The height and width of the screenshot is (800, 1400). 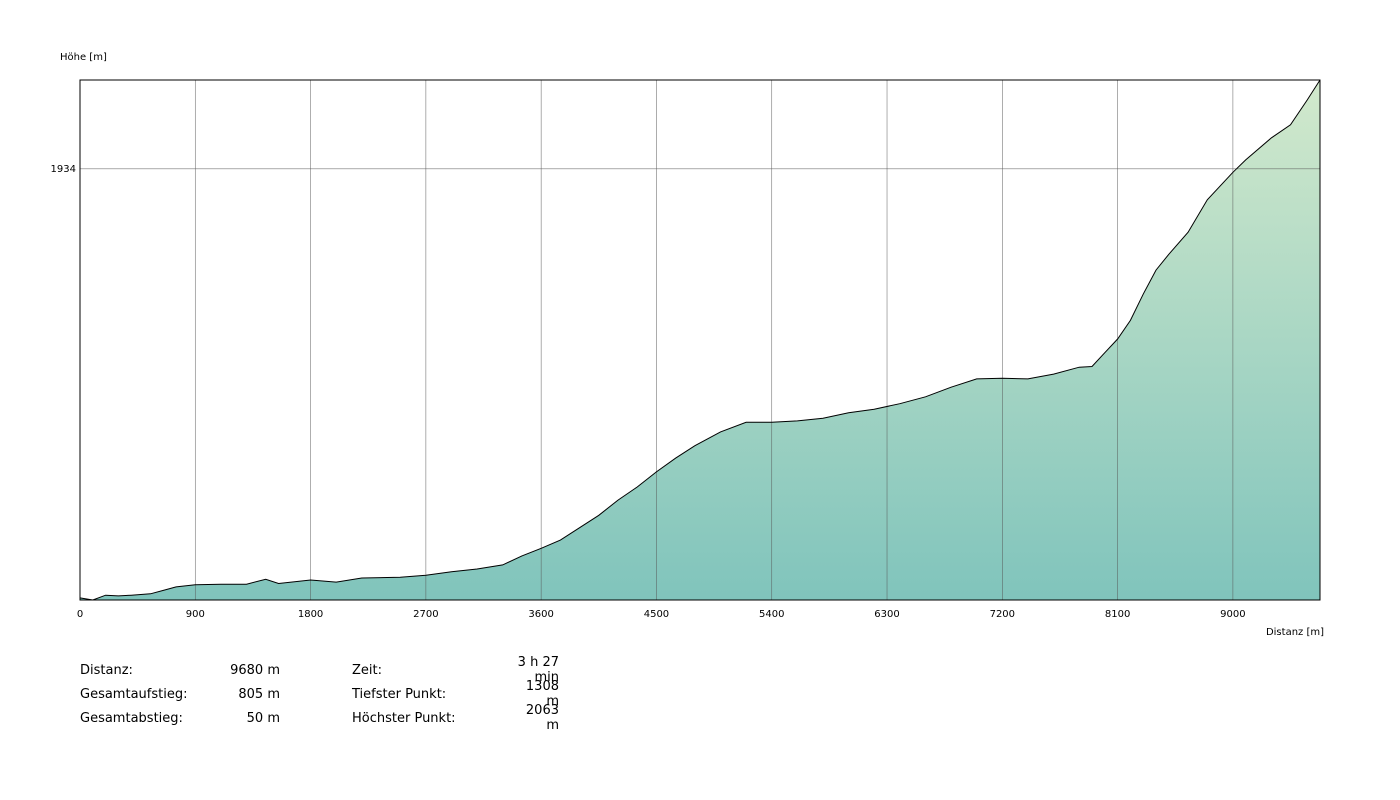 I want to click on stat-value: 9680 m, so click(x=255, y=670).